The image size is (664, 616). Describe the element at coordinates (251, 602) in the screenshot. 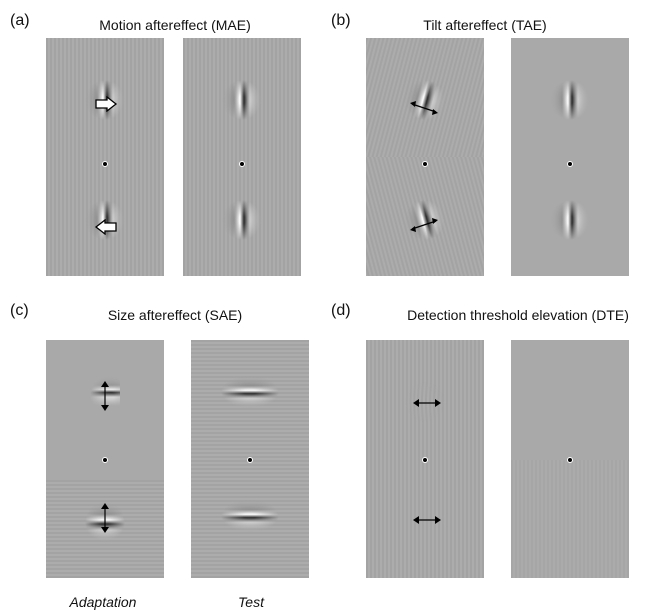

I see `test-label: Test` at that location.